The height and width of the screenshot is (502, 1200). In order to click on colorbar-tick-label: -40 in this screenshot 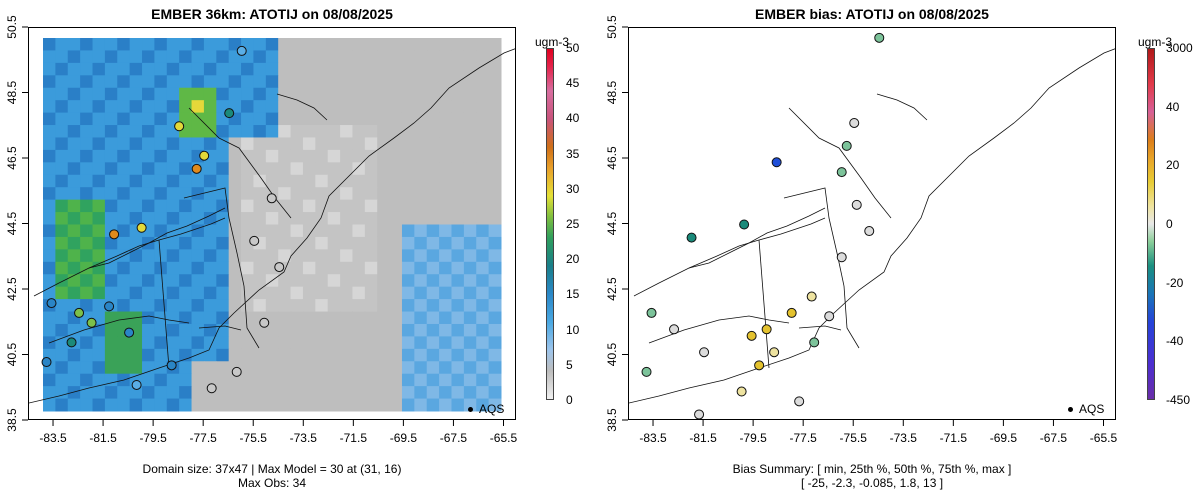, I will do `click(1175, 341)`.